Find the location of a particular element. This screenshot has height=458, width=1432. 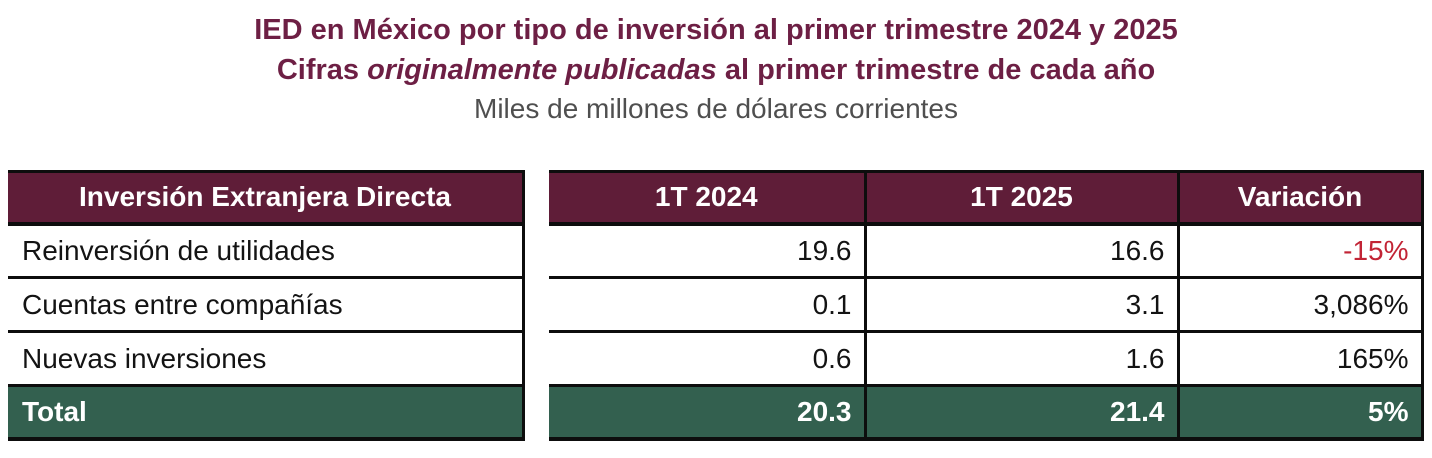

table-header-row: Inversión Extranjera Directa is located at coordinates (266, 198).